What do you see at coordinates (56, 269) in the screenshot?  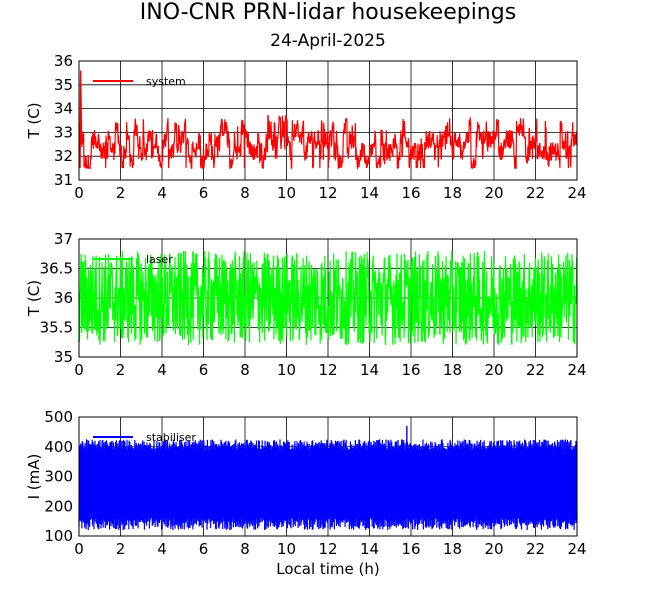 I see `y-tick-label: 36.5` at bounding box center [56, 269].